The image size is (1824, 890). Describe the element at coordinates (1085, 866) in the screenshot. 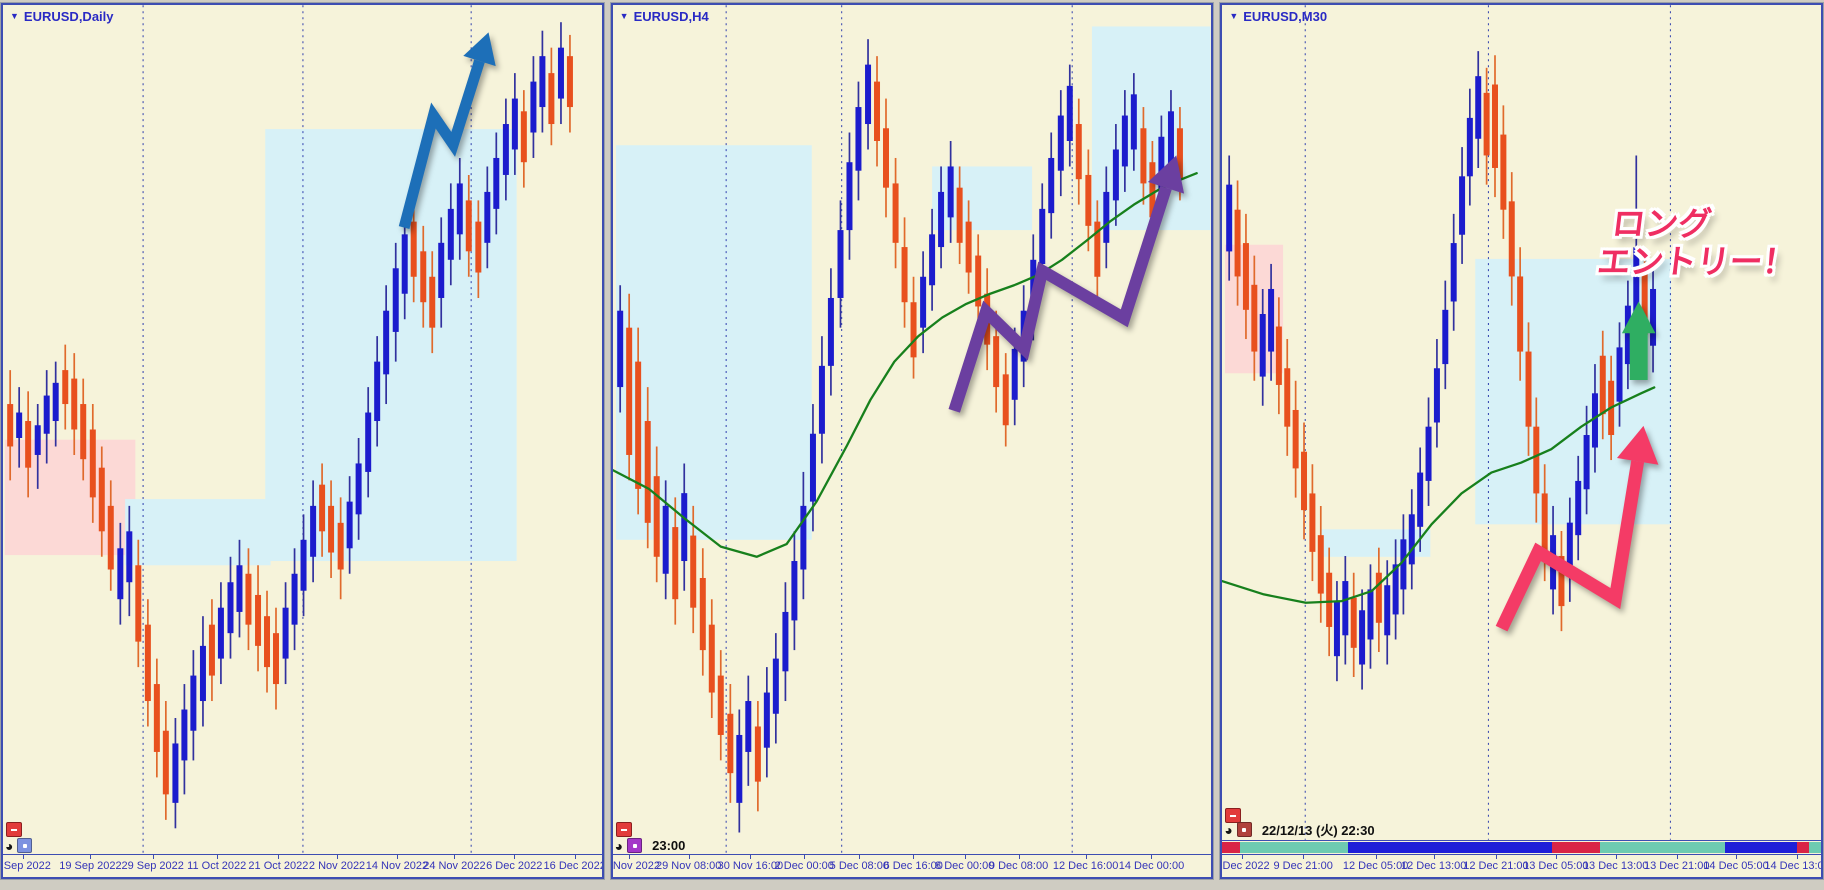

I see `axis-tick-label: 12 Dec 16:00` at that location.